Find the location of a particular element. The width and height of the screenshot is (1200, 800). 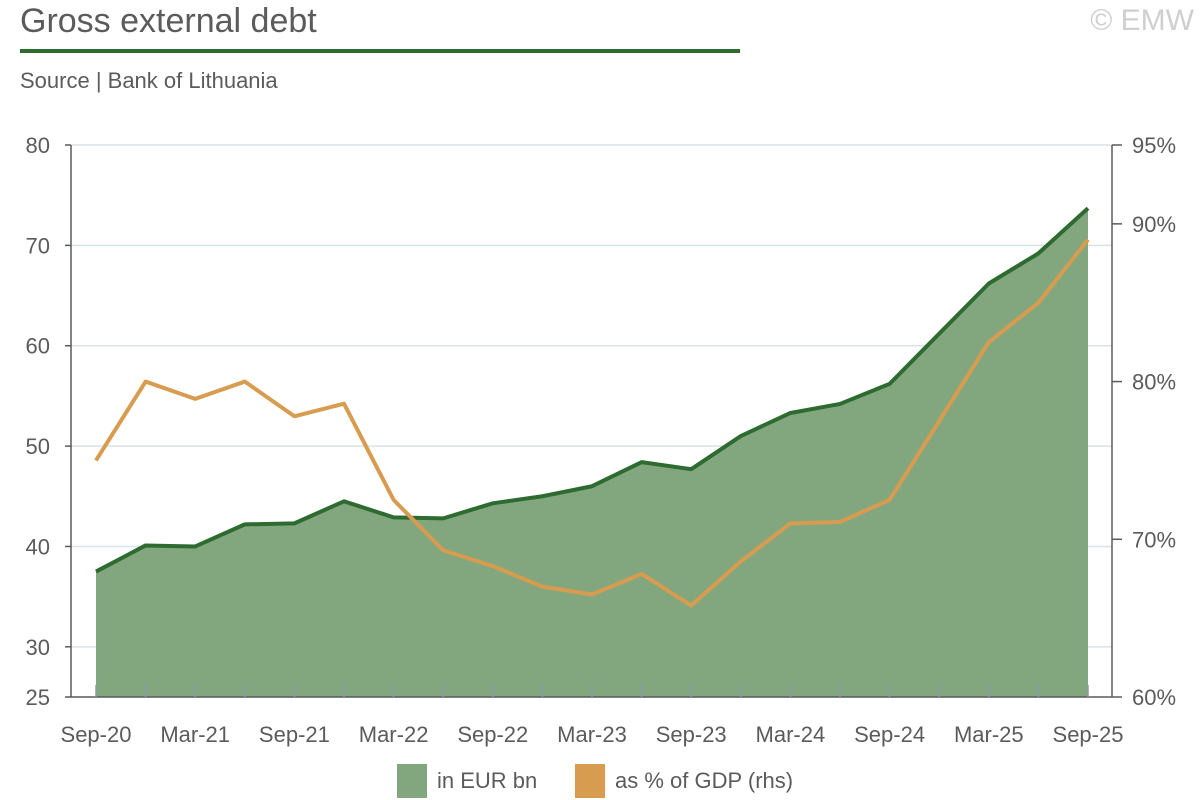

x-tick-label: Mar-24 is located at coordinates (791, 734).